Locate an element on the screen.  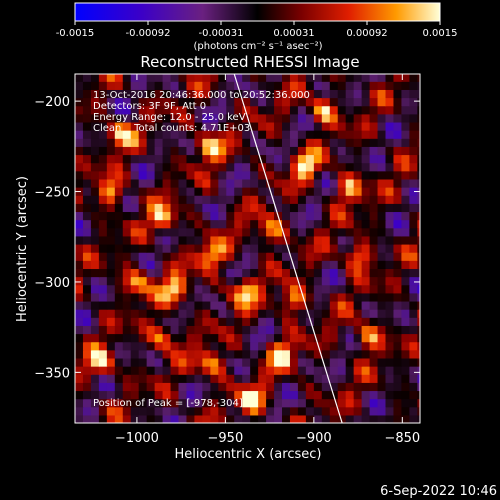
y-tick-label: −350 is located at coordinates (52, 373).